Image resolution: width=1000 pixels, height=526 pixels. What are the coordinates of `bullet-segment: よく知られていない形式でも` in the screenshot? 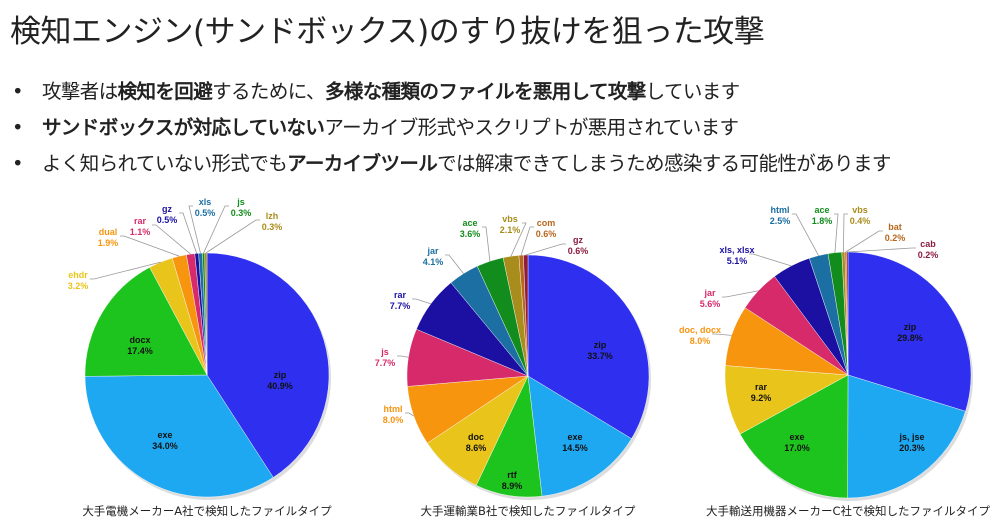 It's located at (165, 163).